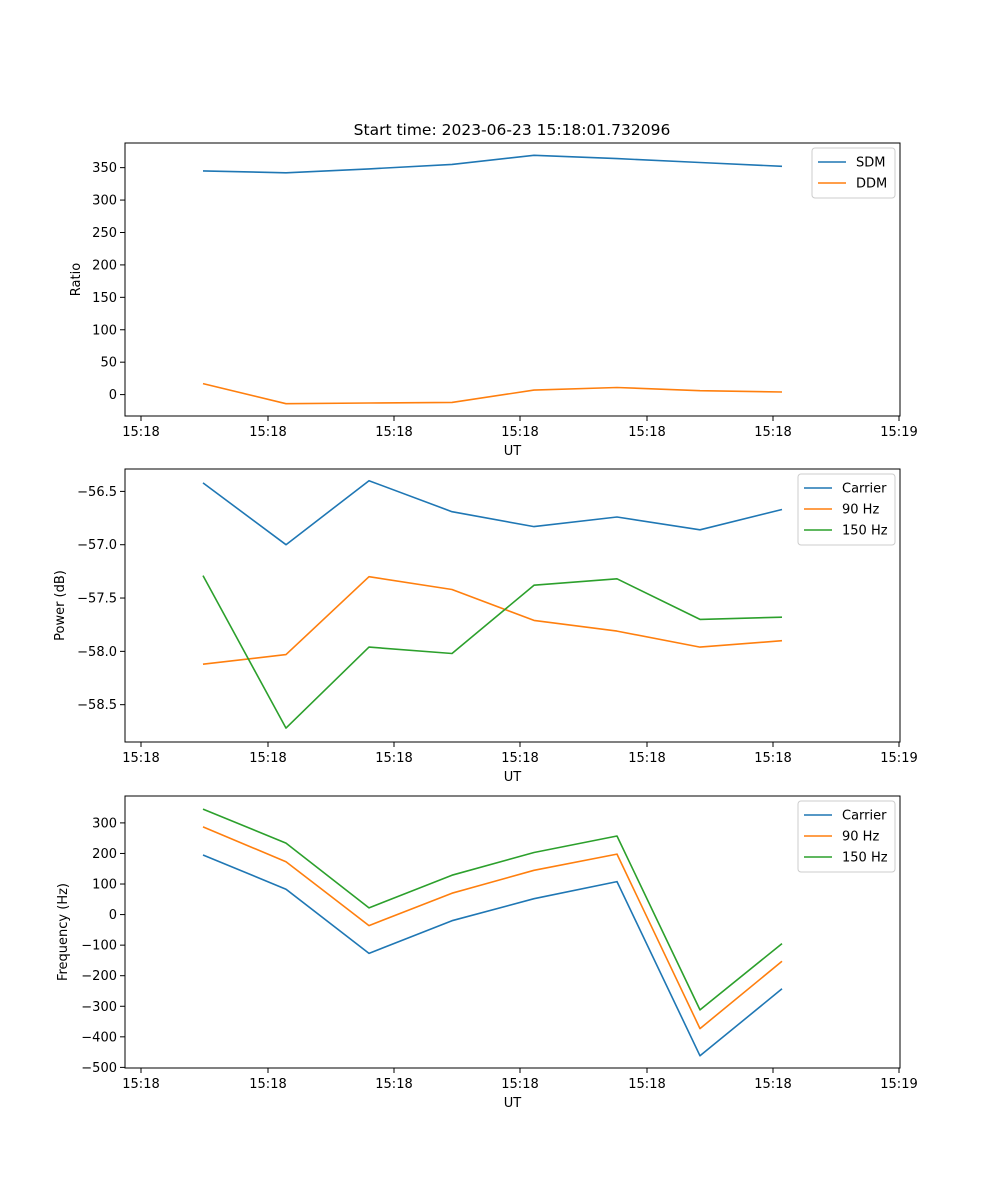 The image size is (1000, 1200). What do you see at coordinates (99, 1068) in the screenshot?
I see `y-tick-label: −500` at bounding box center [99, 1068].